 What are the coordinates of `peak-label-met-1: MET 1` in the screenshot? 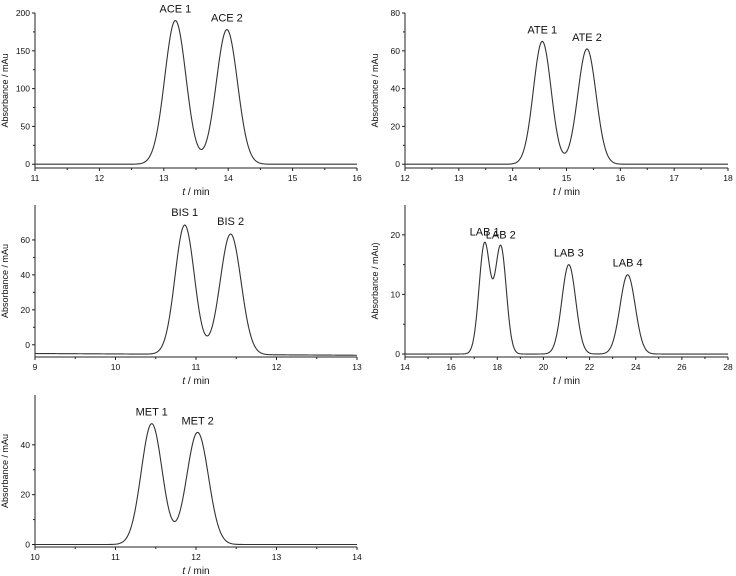 It's located at (152, 413).